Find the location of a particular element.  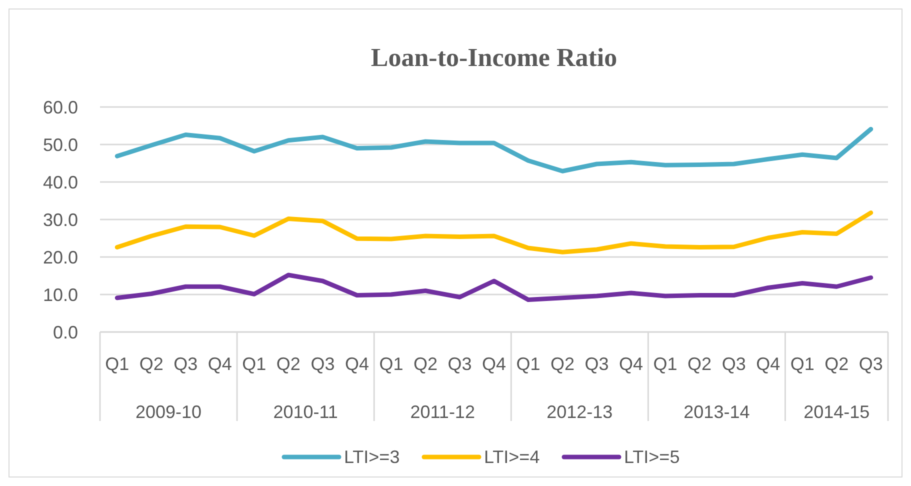

y-tick-label: 10.0 is located at coordinates (60, 294).